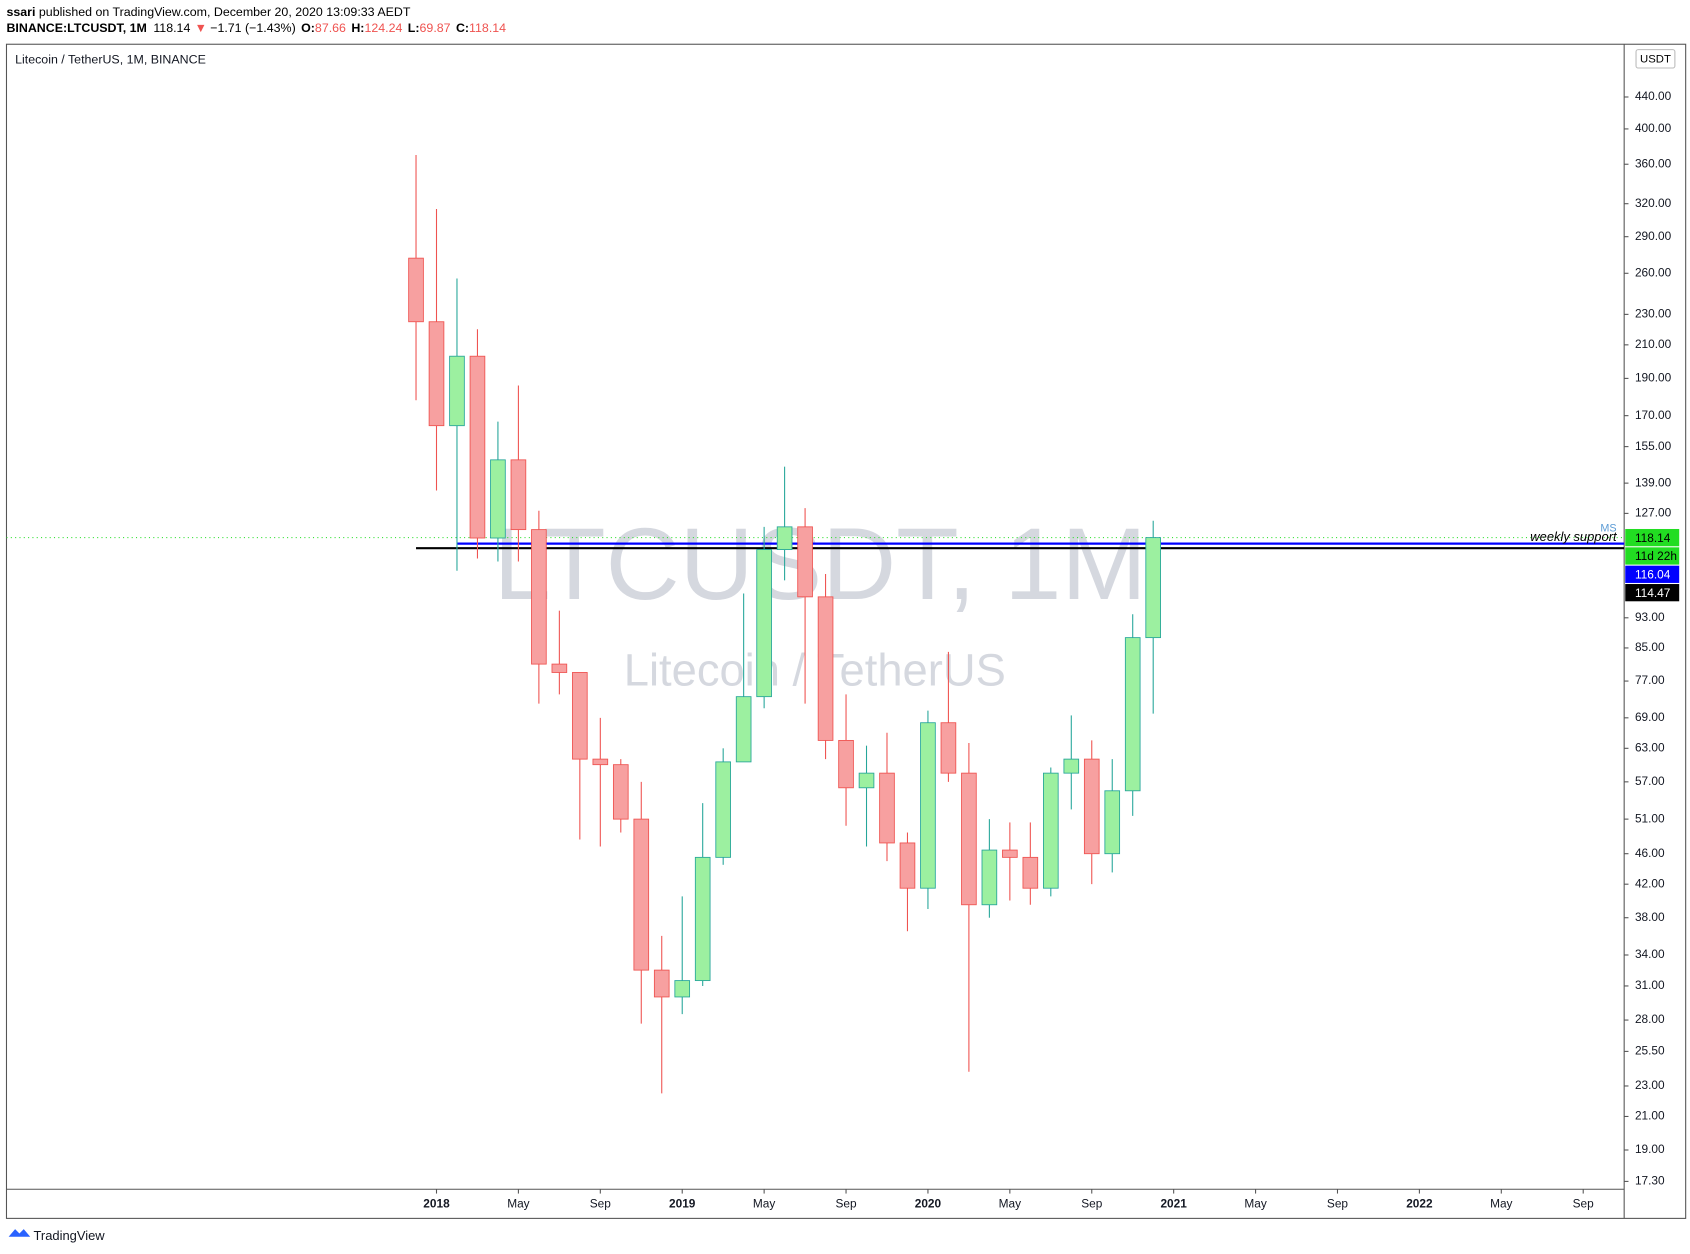  Describe the element at coordinates (1653, 163) in the screenshot. I see `y-tick-label: 360.00` at that location.